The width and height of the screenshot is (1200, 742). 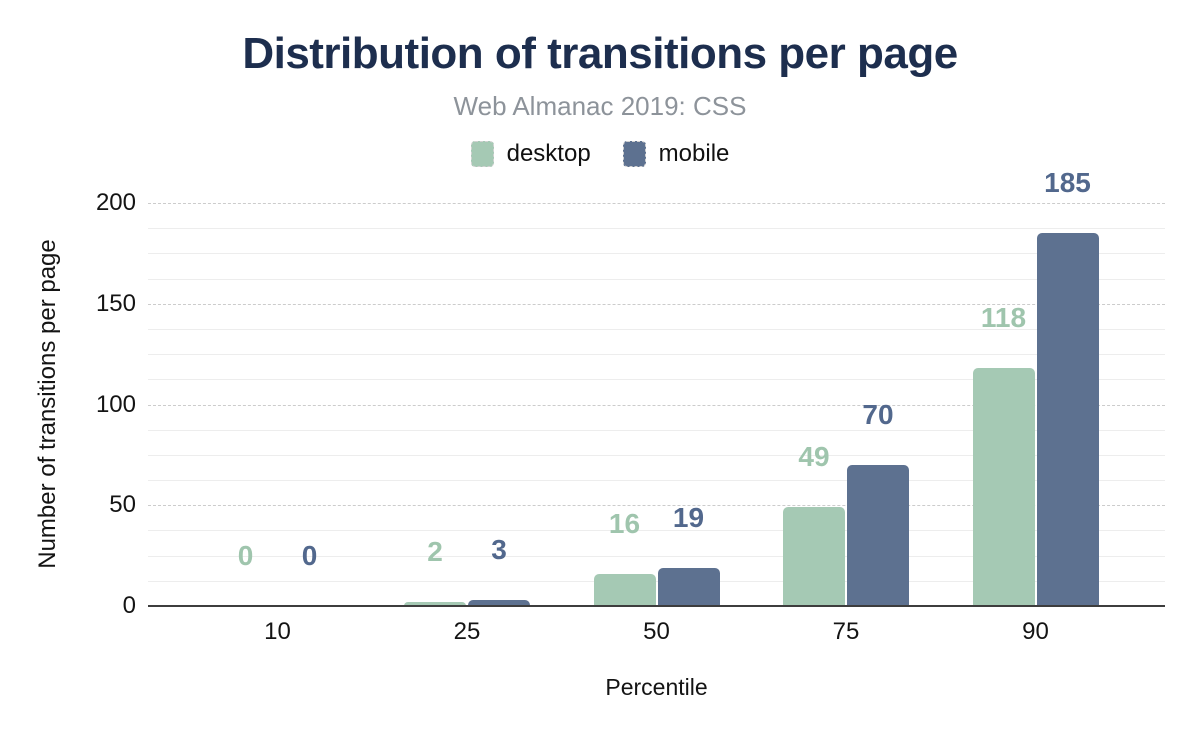 I want to click on x-axis-line, so click(x=656, y=606).